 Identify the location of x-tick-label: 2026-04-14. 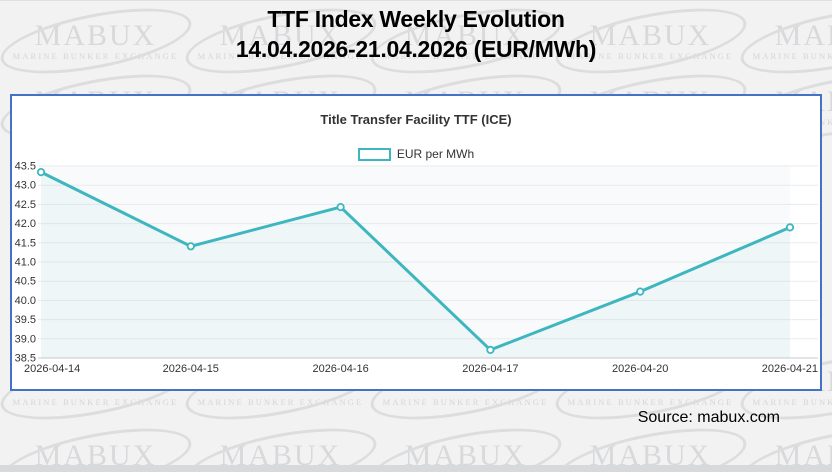
(52, 369).